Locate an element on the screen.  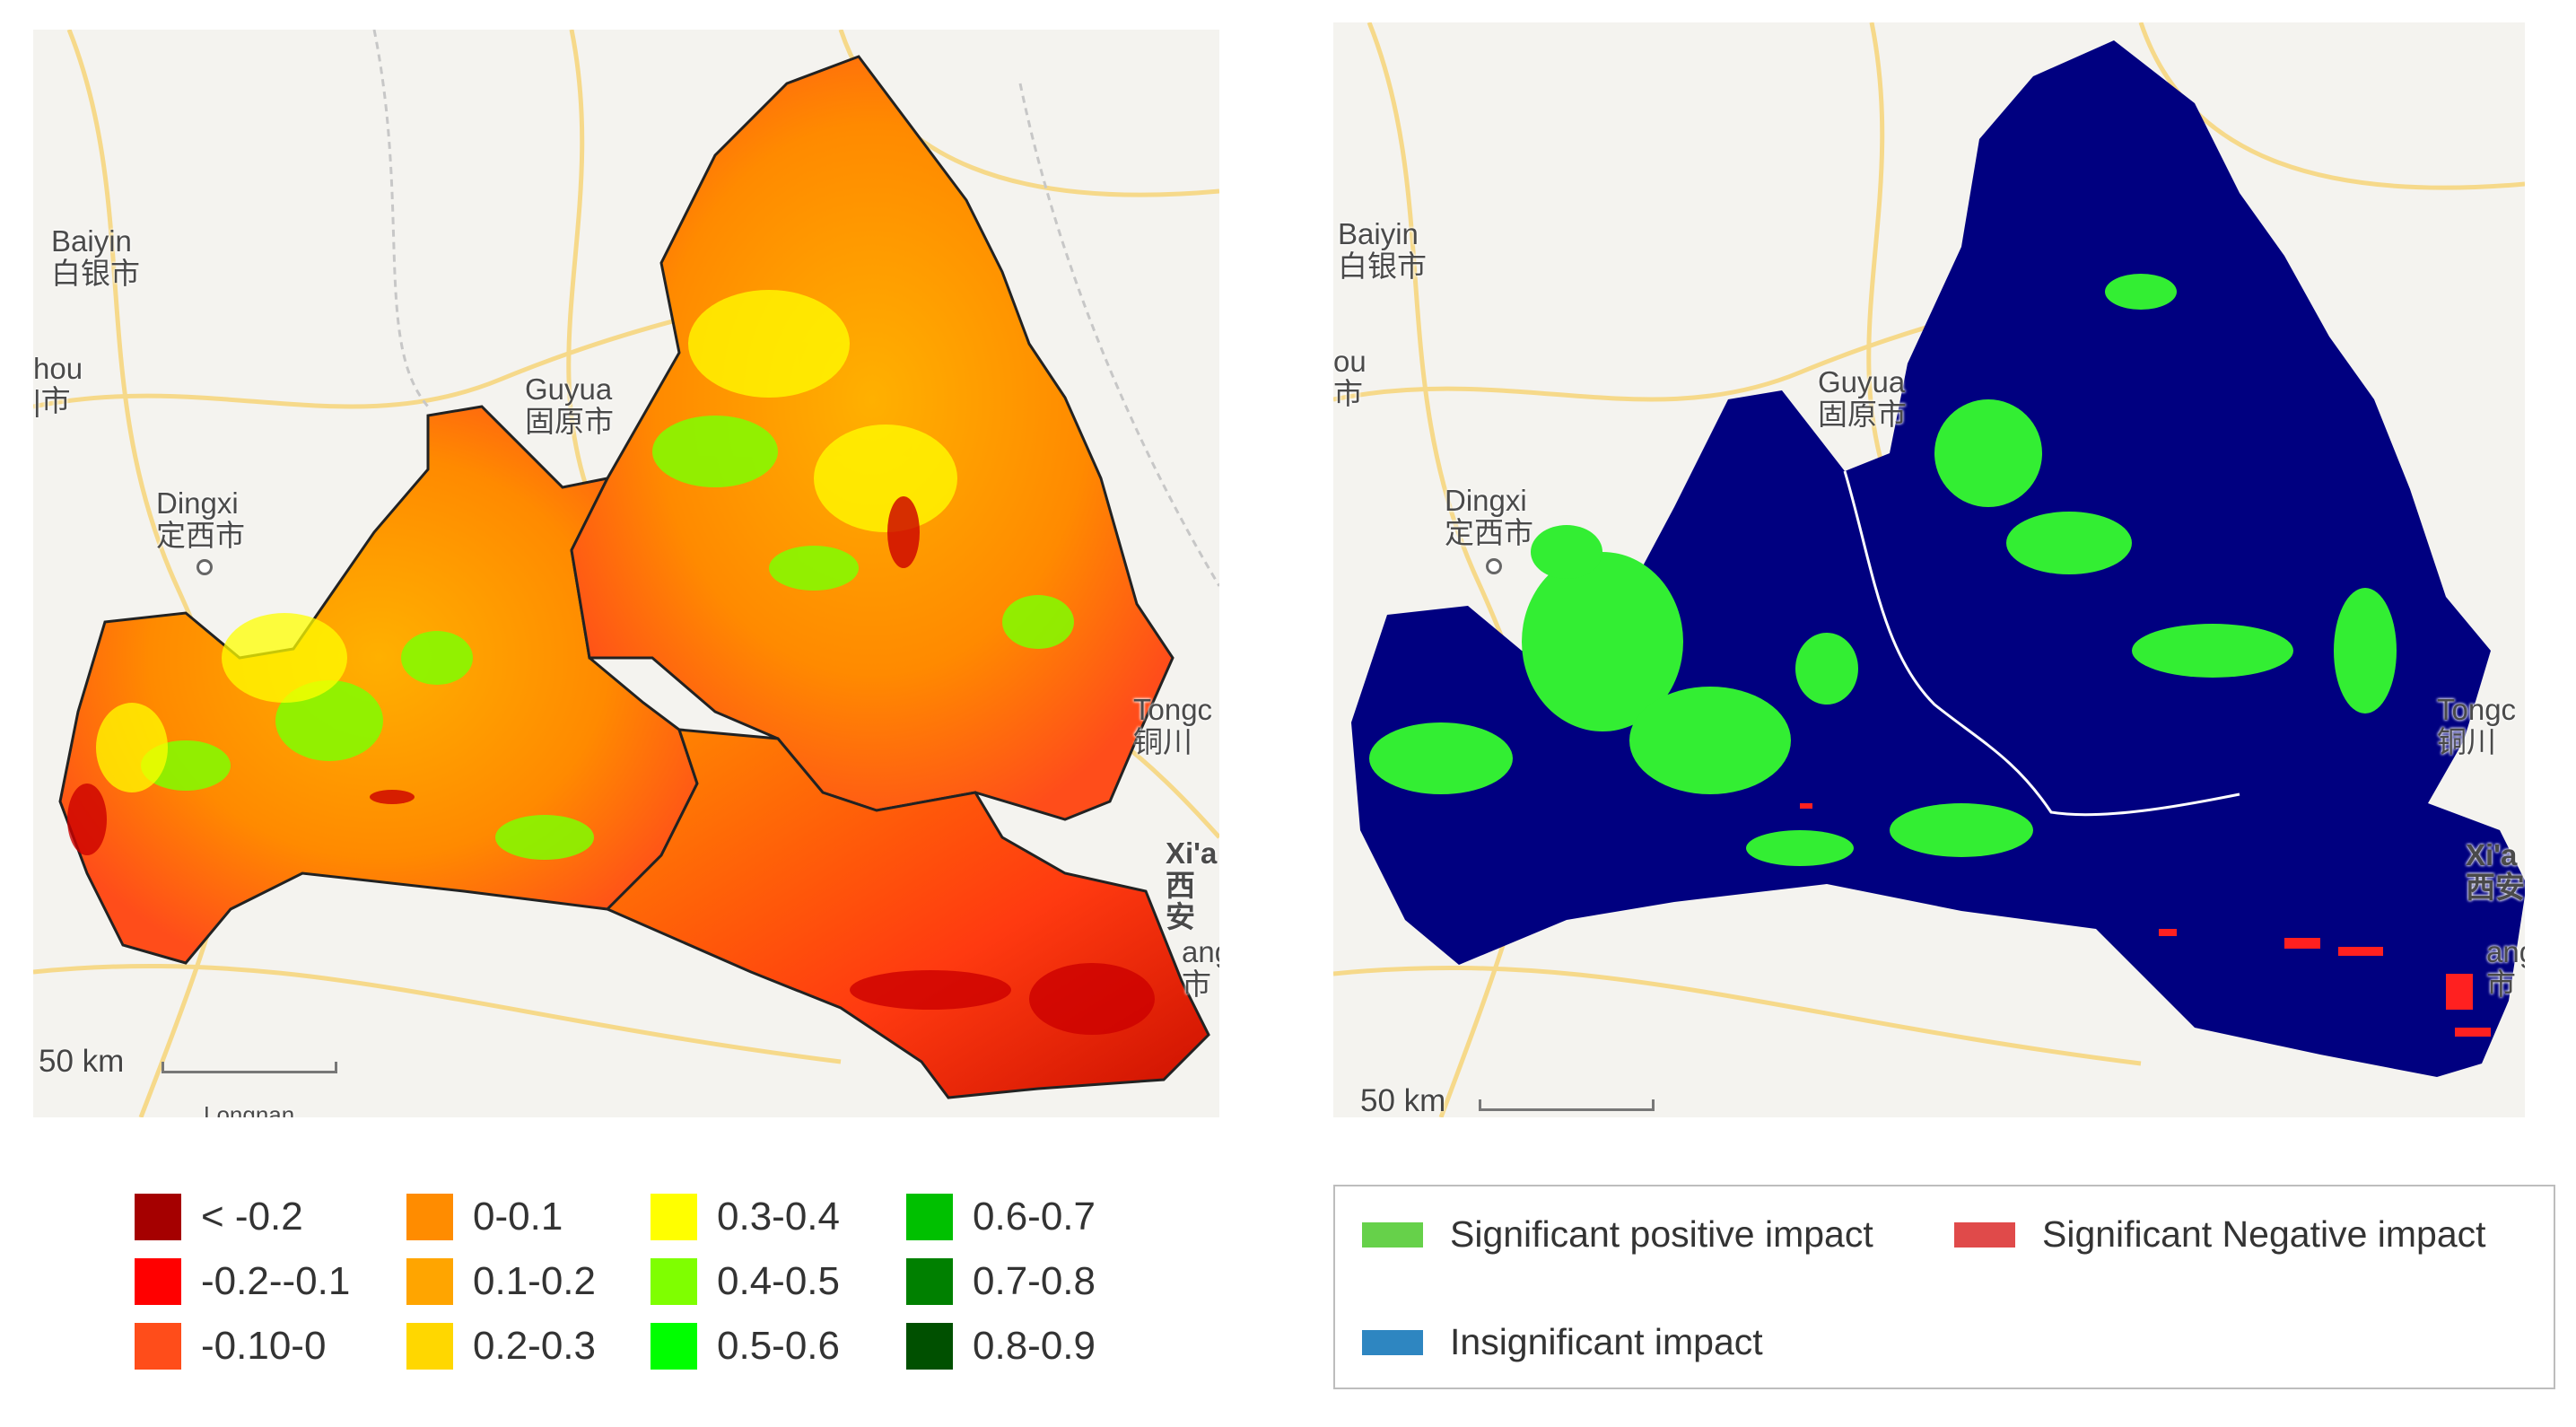
left-scale-label: 50 km is located at coordinates (82, 1061).